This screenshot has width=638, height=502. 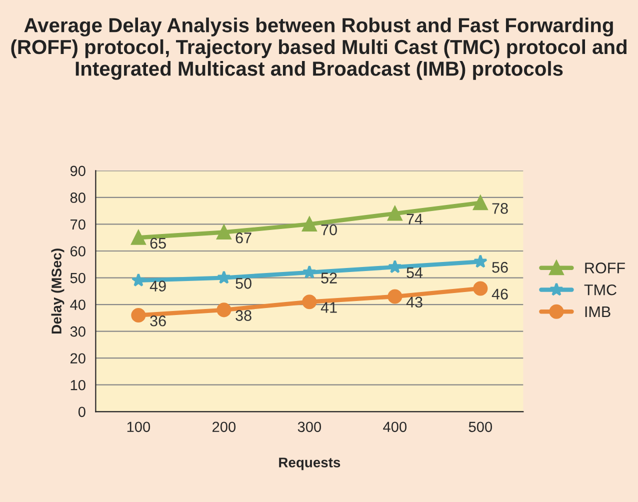 I want to click on data-label: 65, so click(x=158, y=243).